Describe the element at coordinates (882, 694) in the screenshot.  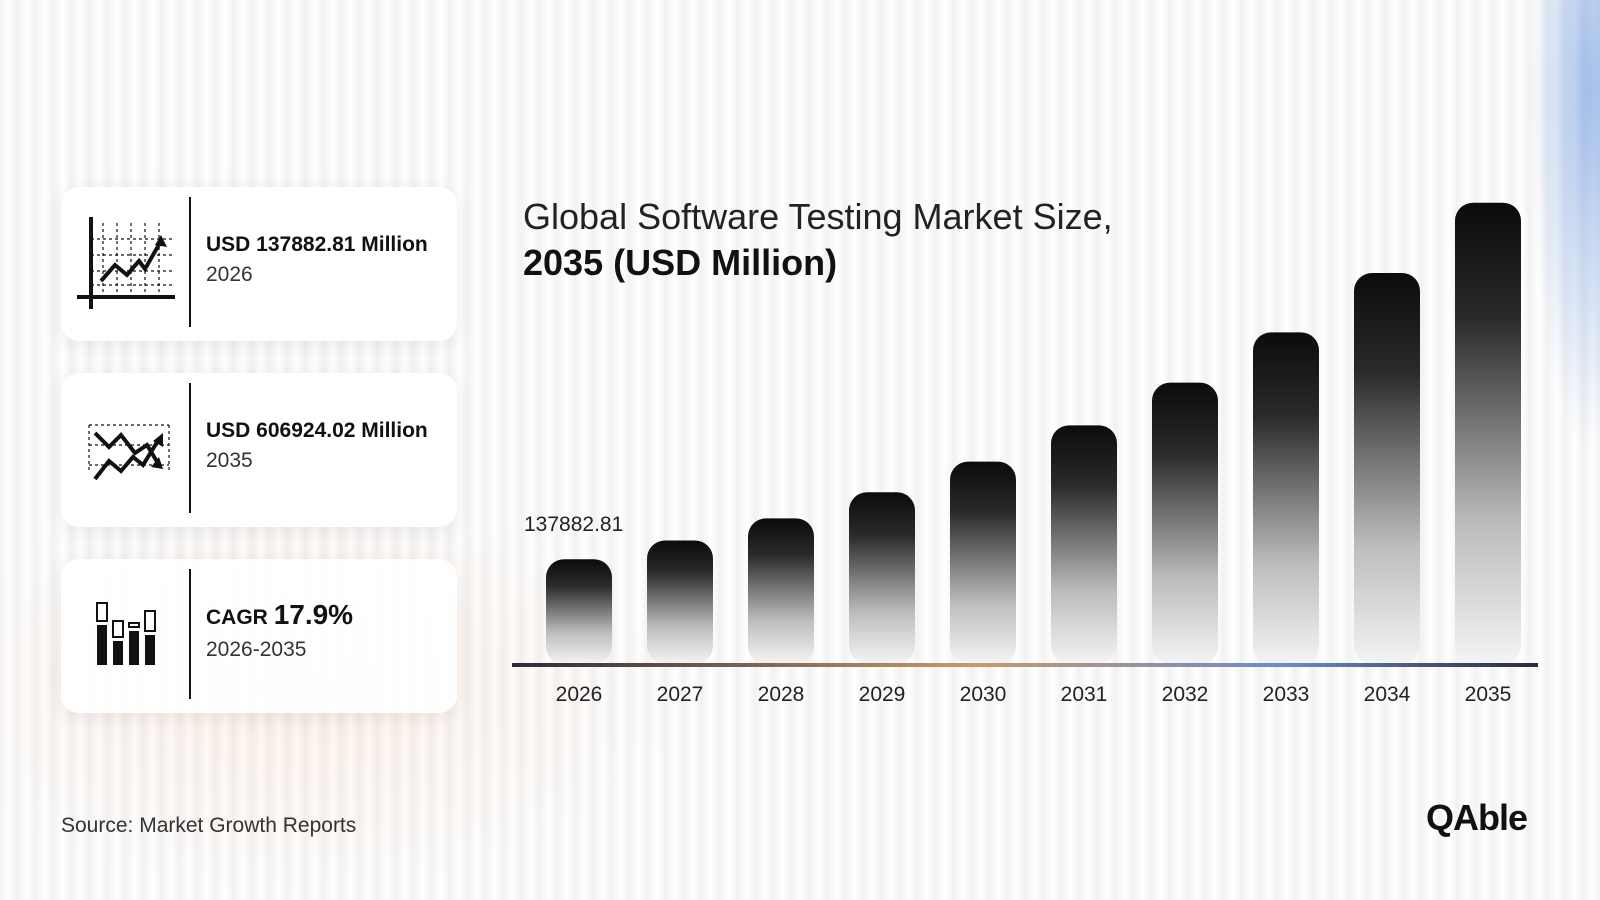
I see `x-tick-label: 2029` at that location.